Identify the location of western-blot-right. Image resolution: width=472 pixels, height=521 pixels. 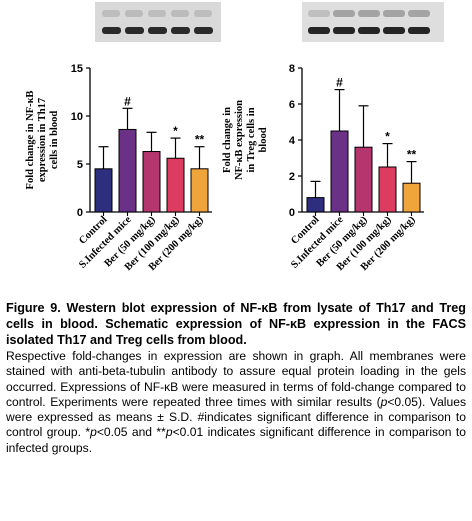
(373, 22).